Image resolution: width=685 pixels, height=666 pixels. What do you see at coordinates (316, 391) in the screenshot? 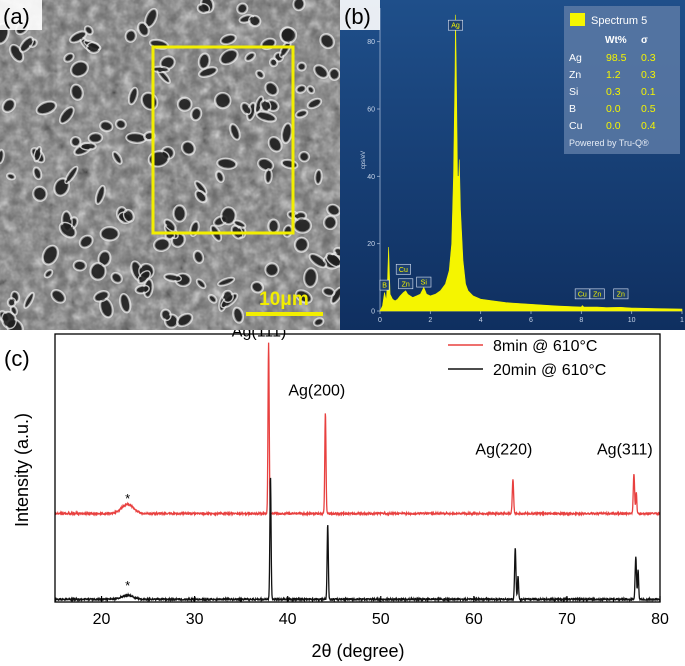
I see `xrd-peak-label: Ag(200)` at bounding box center [316, 391].